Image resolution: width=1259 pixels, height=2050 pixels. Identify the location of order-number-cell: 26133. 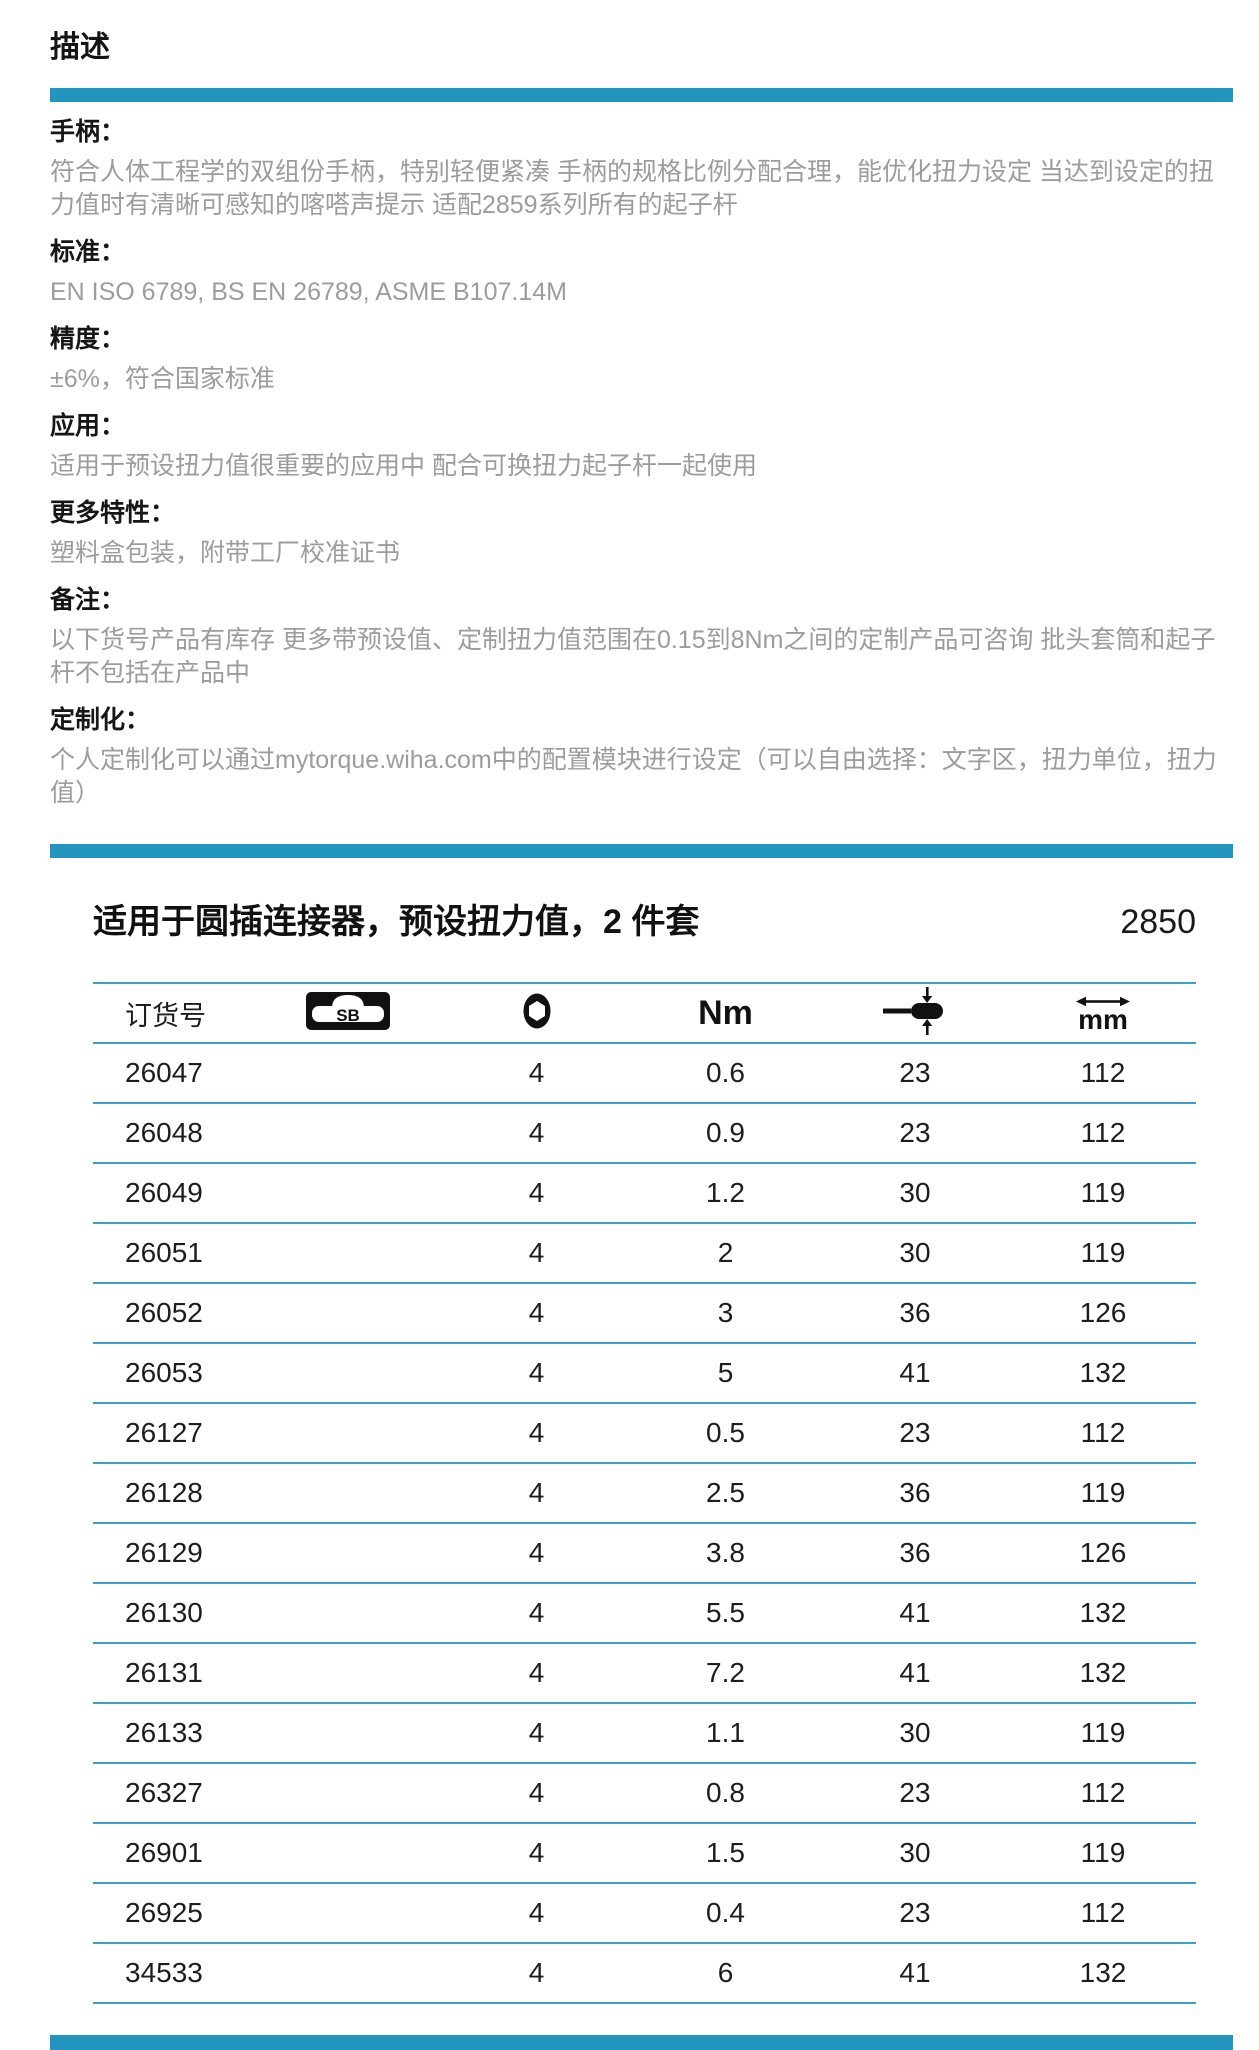
(173, 1733).